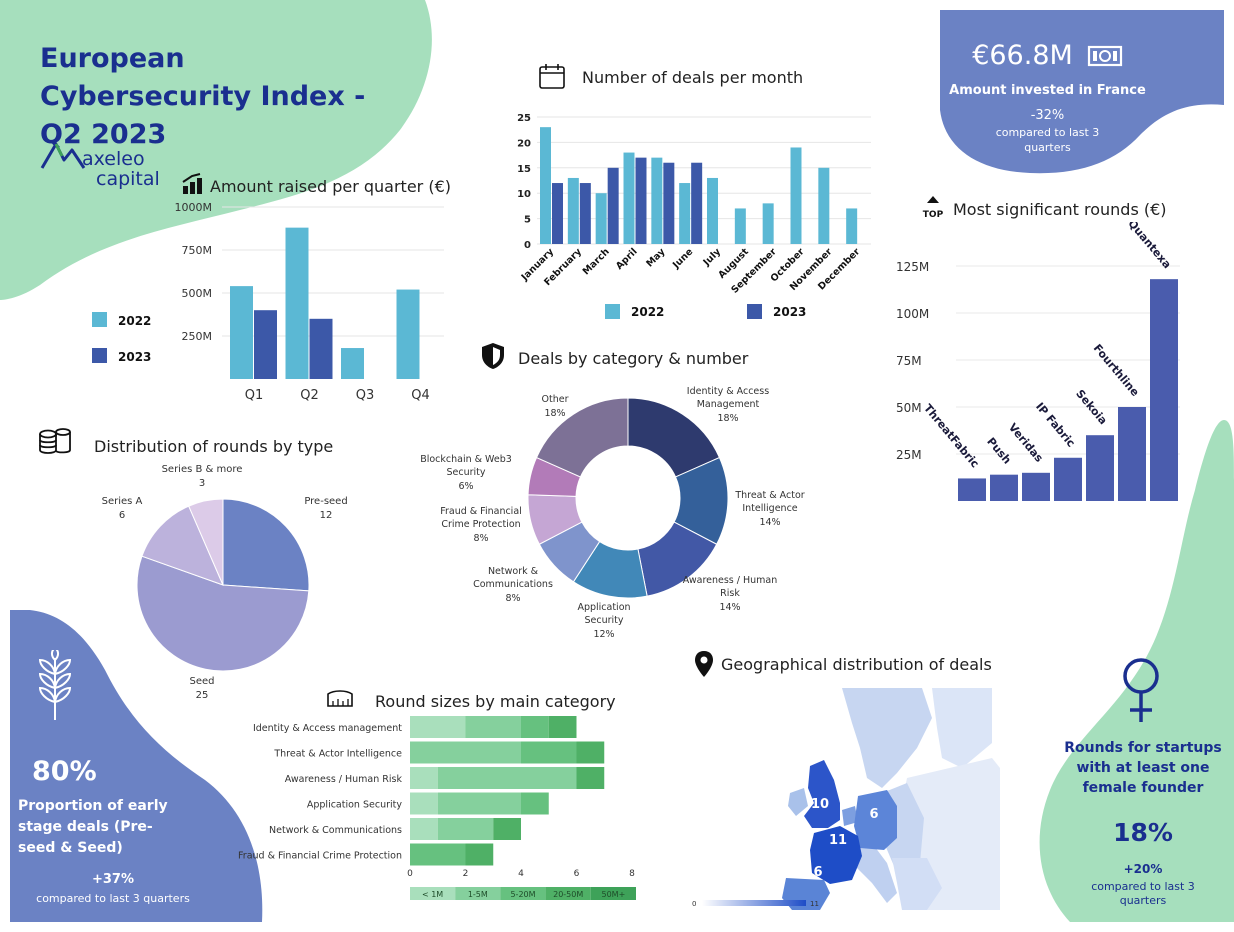 This screenshot has height=932, width=1234. Describe the element at coordinates (912, 314) in the screenshot. I see `y-tick-label: 100M` at that location.